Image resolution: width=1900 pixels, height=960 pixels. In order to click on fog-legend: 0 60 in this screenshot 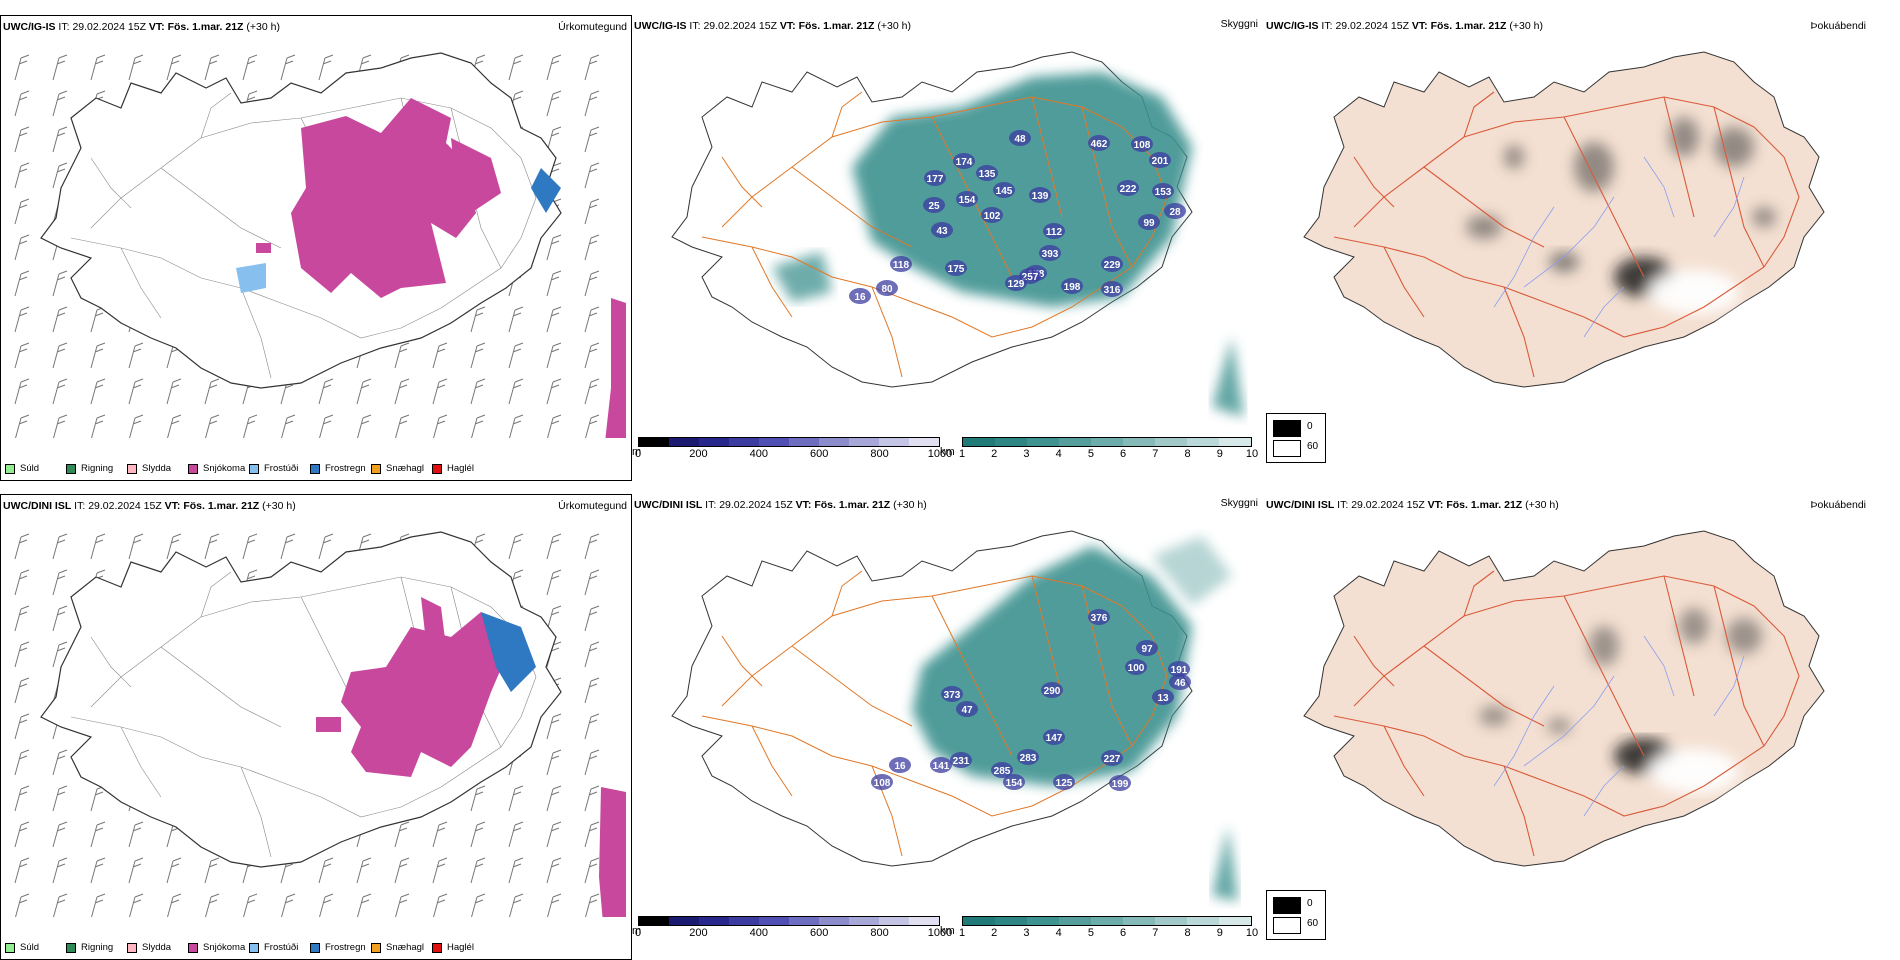, I will do `click(1296, 438)`.